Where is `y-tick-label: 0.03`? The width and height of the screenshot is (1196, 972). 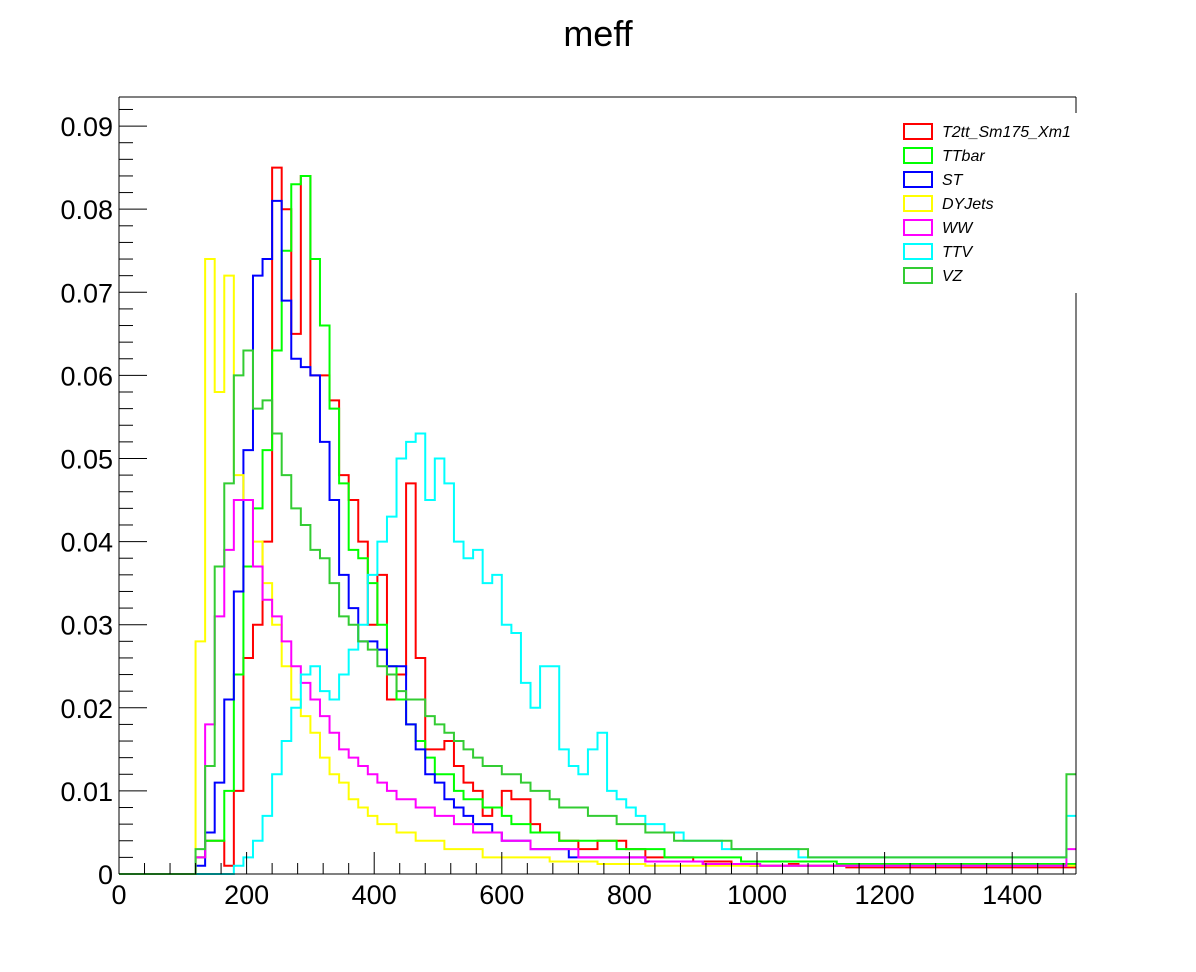 y-tick-label: 0.03 is located at coordinates (86, 626).